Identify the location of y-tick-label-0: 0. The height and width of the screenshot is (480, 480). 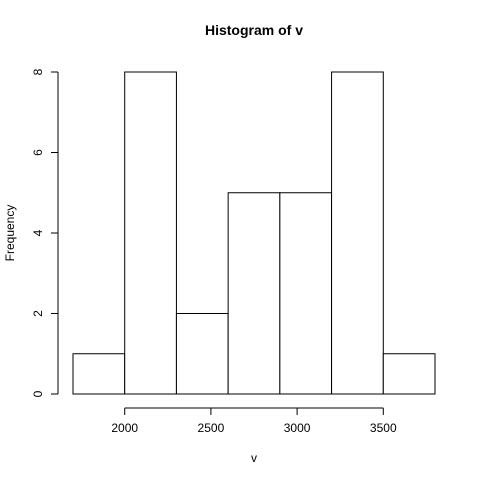
(38, 393).